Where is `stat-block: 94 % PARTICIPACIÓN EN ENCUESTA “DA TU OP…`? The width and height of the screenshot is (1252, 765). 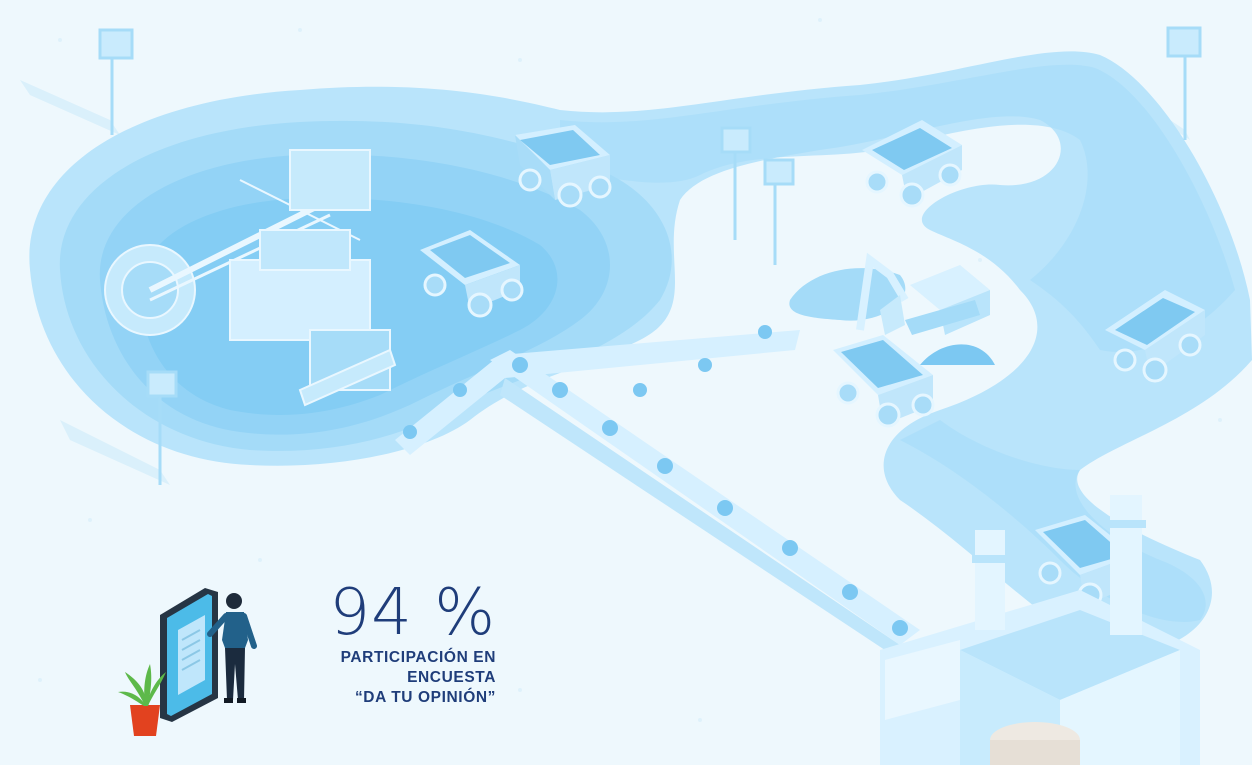
stat-block: 94 % PARTICIPACIÓN EN ENCUESTA “DA TU OP… is located at coordinates (398, 643).